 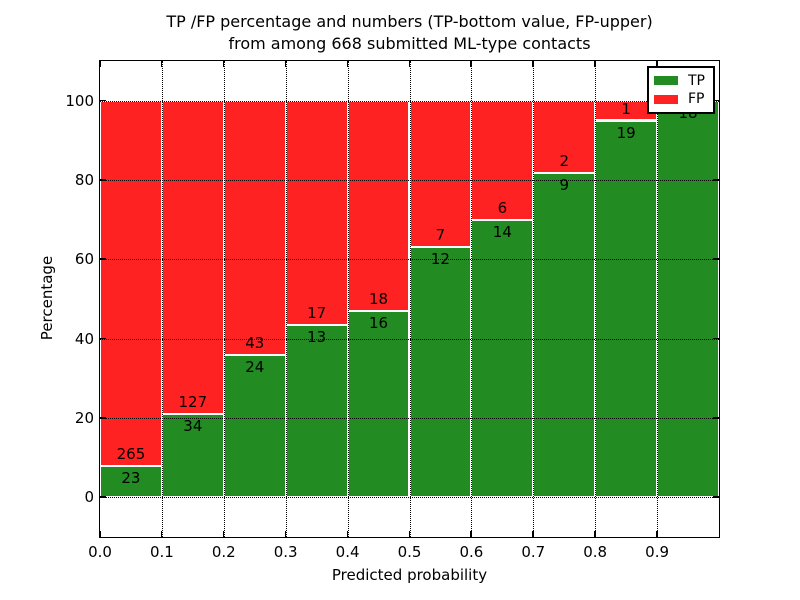 I want to click on tp-count-label: 9, so click(x=564, y=184).